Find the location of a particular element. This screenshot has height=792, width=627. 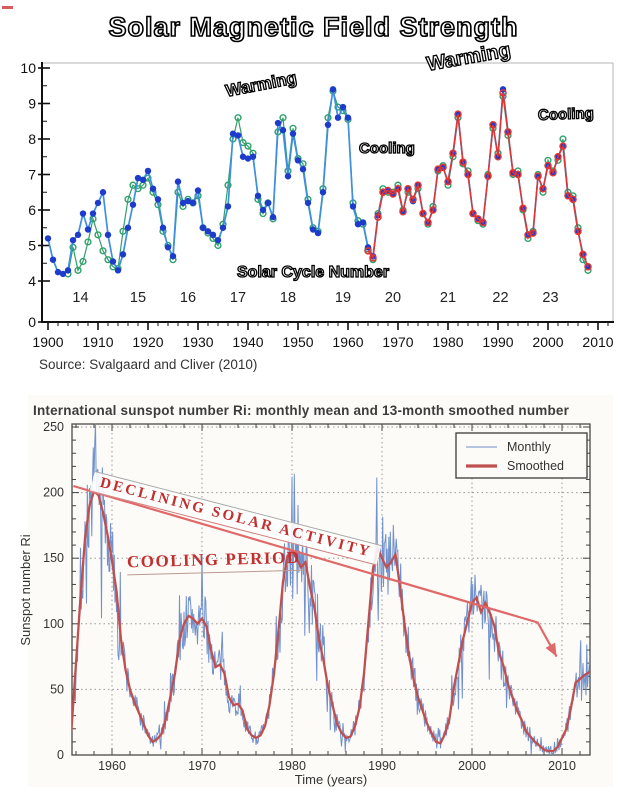

svg-text: 15 is located at coordinates (138, 298).